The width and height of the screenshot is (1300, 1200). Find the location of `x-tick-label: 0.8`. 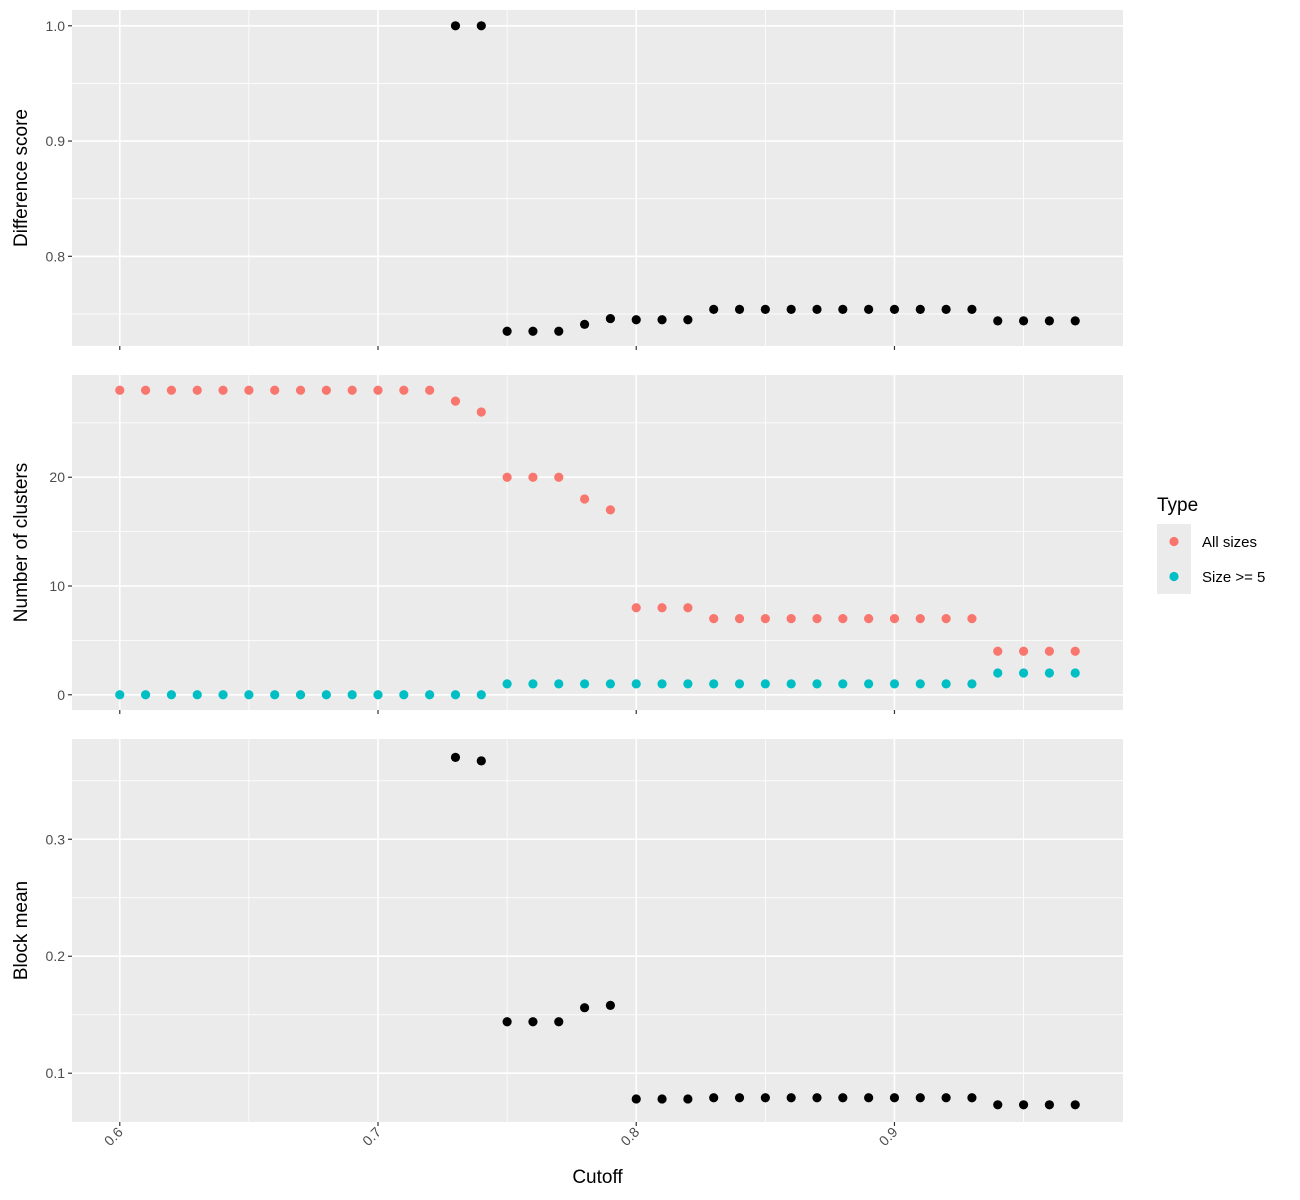

x-tick-label: 0.8 is located at coordinates (629, 1136).